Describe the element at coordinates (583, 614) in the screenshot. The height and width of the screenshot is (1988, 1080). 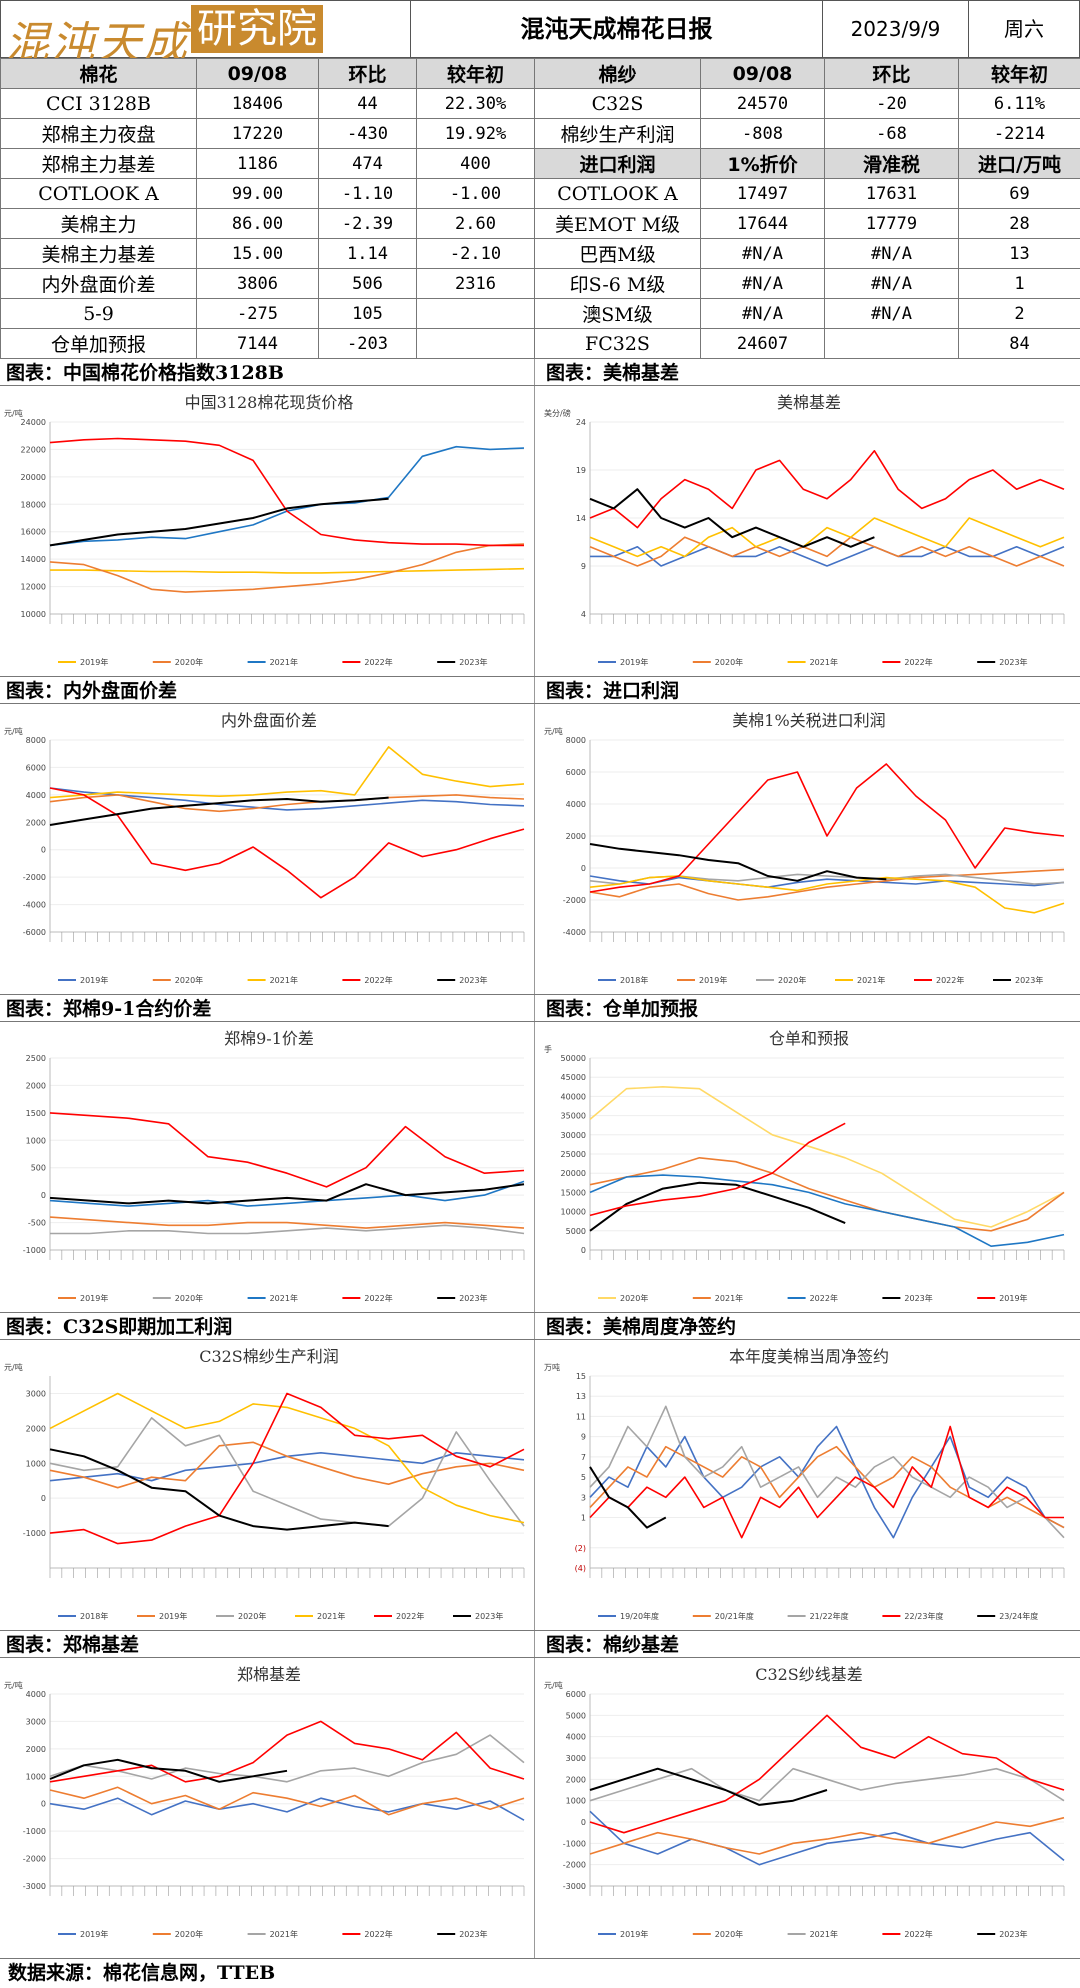
I see `y-tick-label: 4` at that location.